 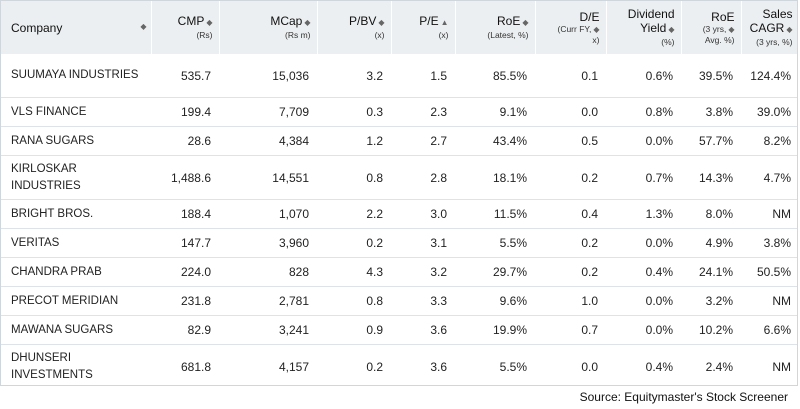 What do you see at coordinates (668, 42) in the screenshot?
I see `column-subtitle: (%)` at bounding box center [668, 42].